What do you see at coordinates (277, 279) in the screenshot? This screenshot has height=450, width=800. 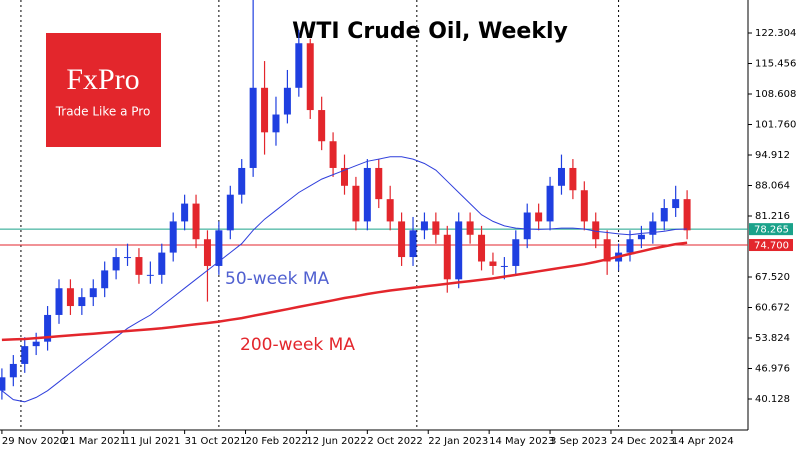 I see `series-label: 50-week MA` at bounding box center [277, 279].